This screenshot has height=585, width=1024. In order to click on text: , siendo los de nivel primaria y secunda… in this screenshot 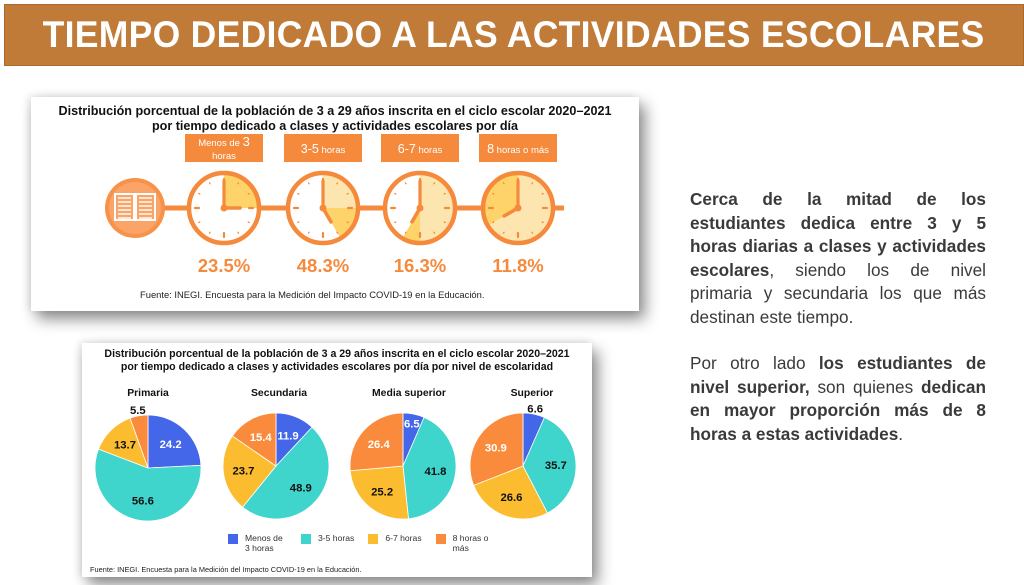, I will do `click(838, 293)`.